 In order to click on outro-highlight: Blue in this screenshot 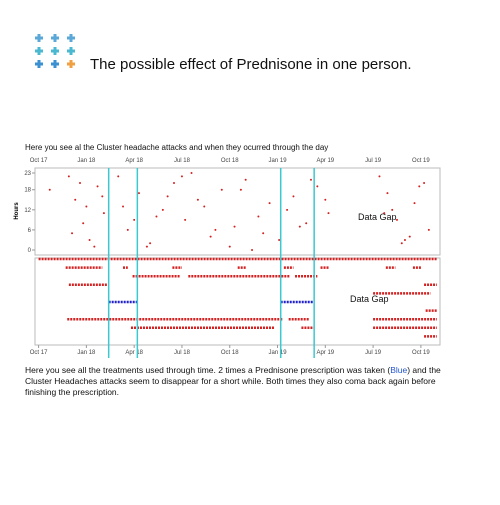, I will do `click(399, 370)`.